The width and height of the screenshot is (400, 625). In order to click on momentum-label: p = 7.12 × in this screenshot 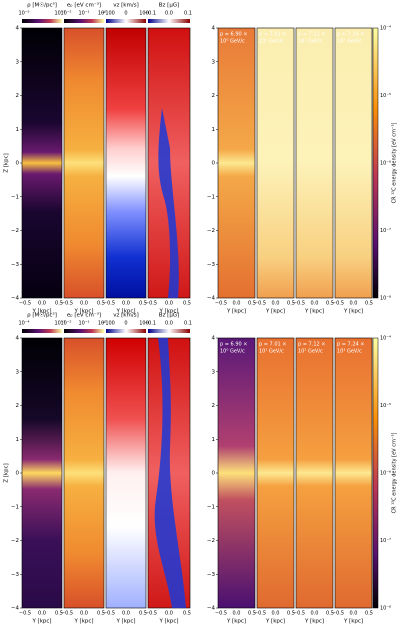, I will do `click(311, 345)`.